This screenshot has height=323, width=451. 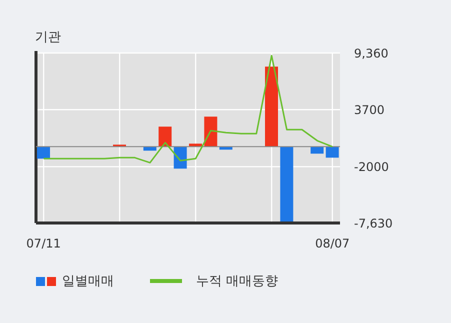 I want to click on chart-title: 기관, so click(x=48, y=37).